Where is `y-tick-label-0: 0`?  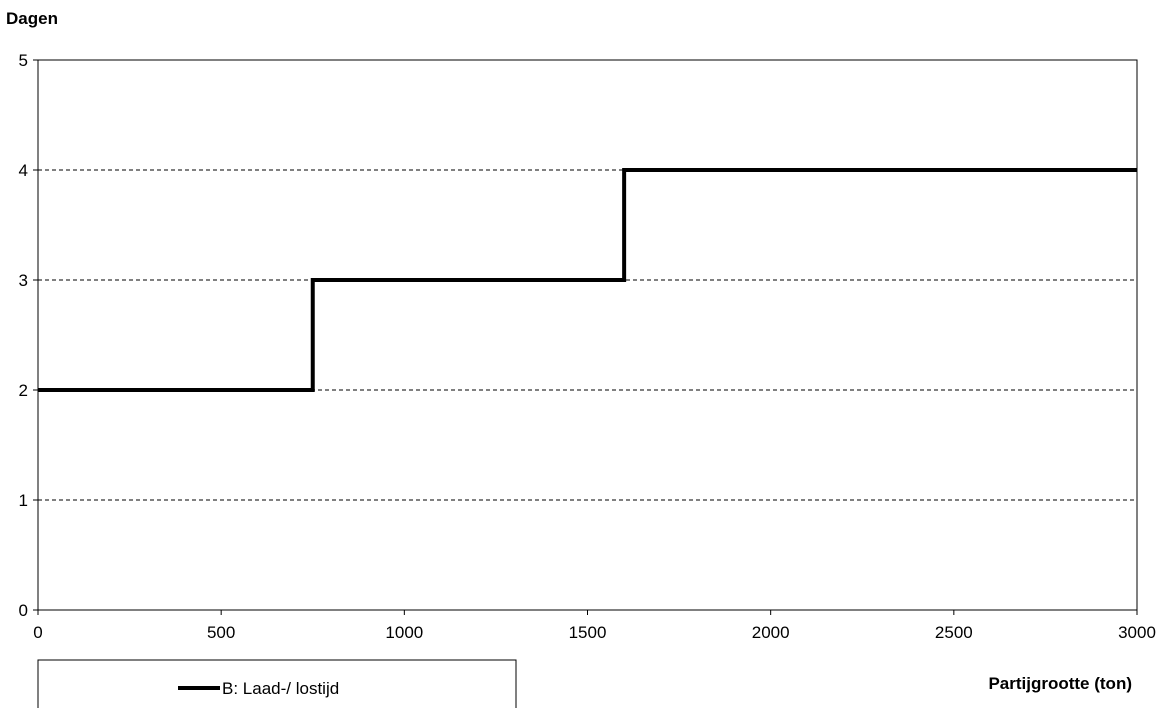
y-tick-label-0: 0 is located at coordinates (23, 610).